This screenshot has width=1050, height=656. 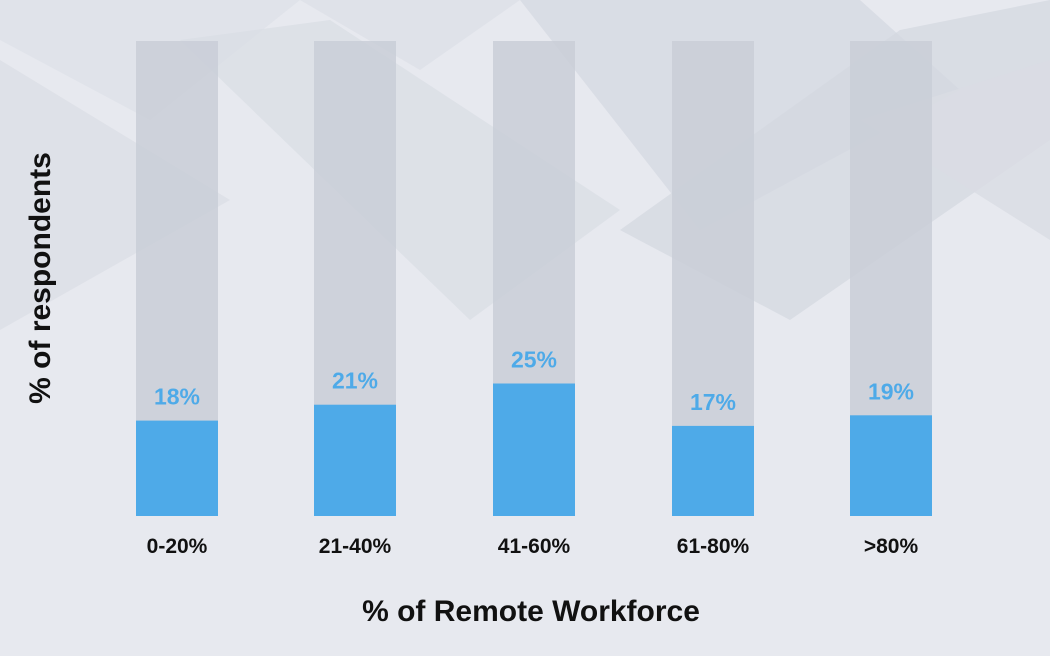 I want to click on bar-value-label: 18%, so click(x=177, y=397).